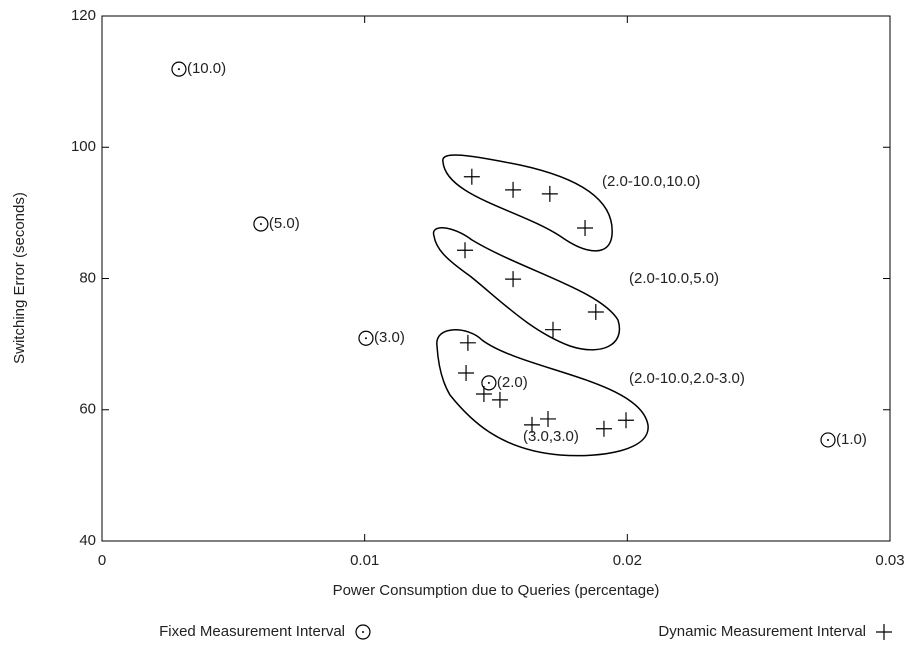  Describe the element at coordinates (762, 631) in the screenshot. I see `legend-label: Dynamic Measurement Interval` at that location.